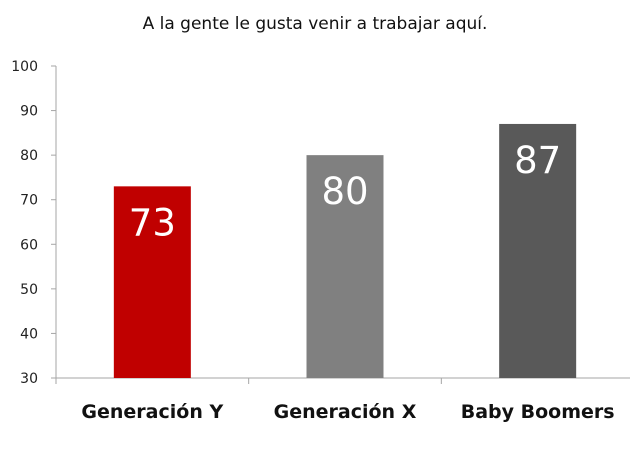 The image size is (630, 460). I want to click on category-label: Generación Y, so click(152, 412).